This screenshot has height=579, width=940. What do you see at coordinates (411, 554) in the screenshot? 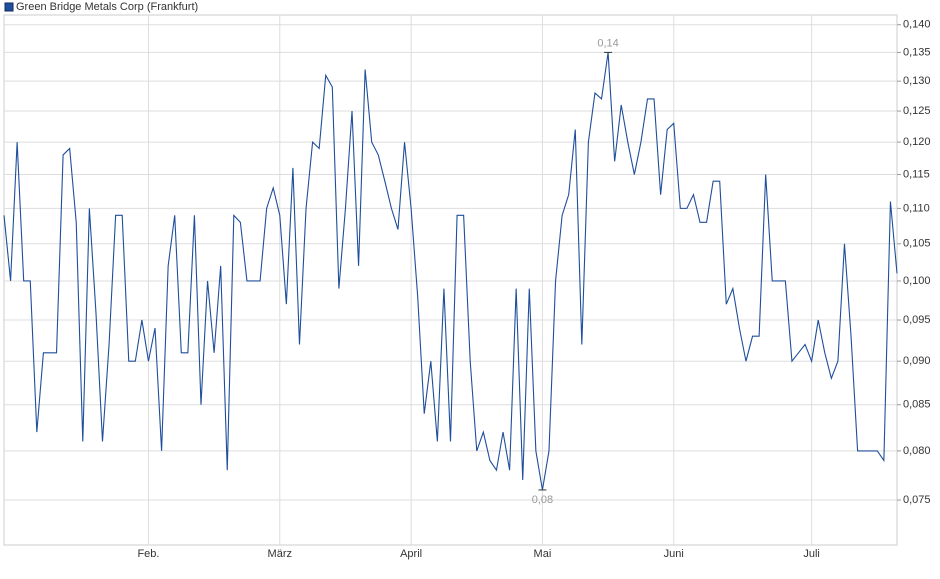
I see `x-tick-label: April` at bounding box center [411, 554].